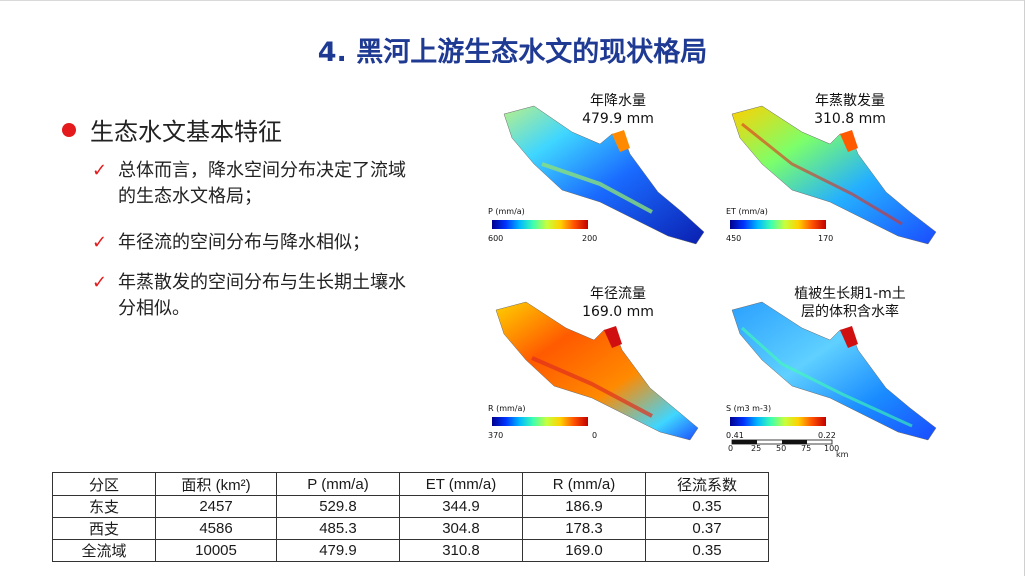 This screenshot has width=1025, height=576. Describe the element at coordinates (806, 448) in the screenshot. I see `scale-tick: 75` at that location.